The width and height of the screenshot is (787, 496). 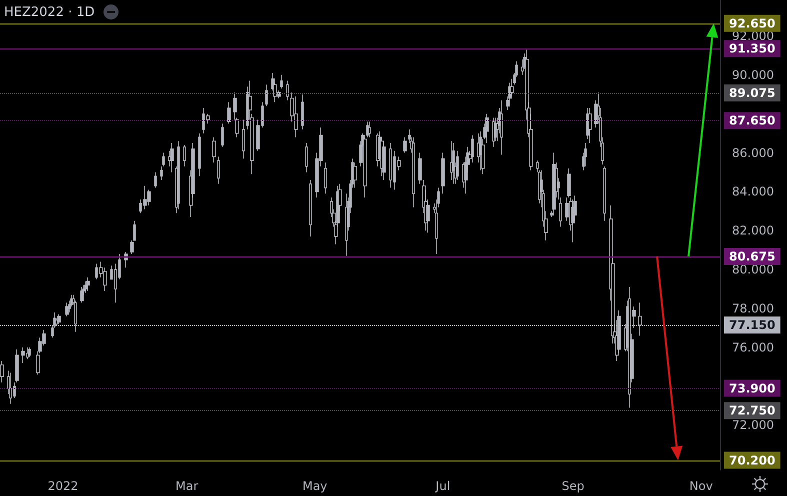 What do you see at coordinates (753, 269) in the screenshot?
I see `y-tick-label: 80.000` at bounding box center [753, 269].